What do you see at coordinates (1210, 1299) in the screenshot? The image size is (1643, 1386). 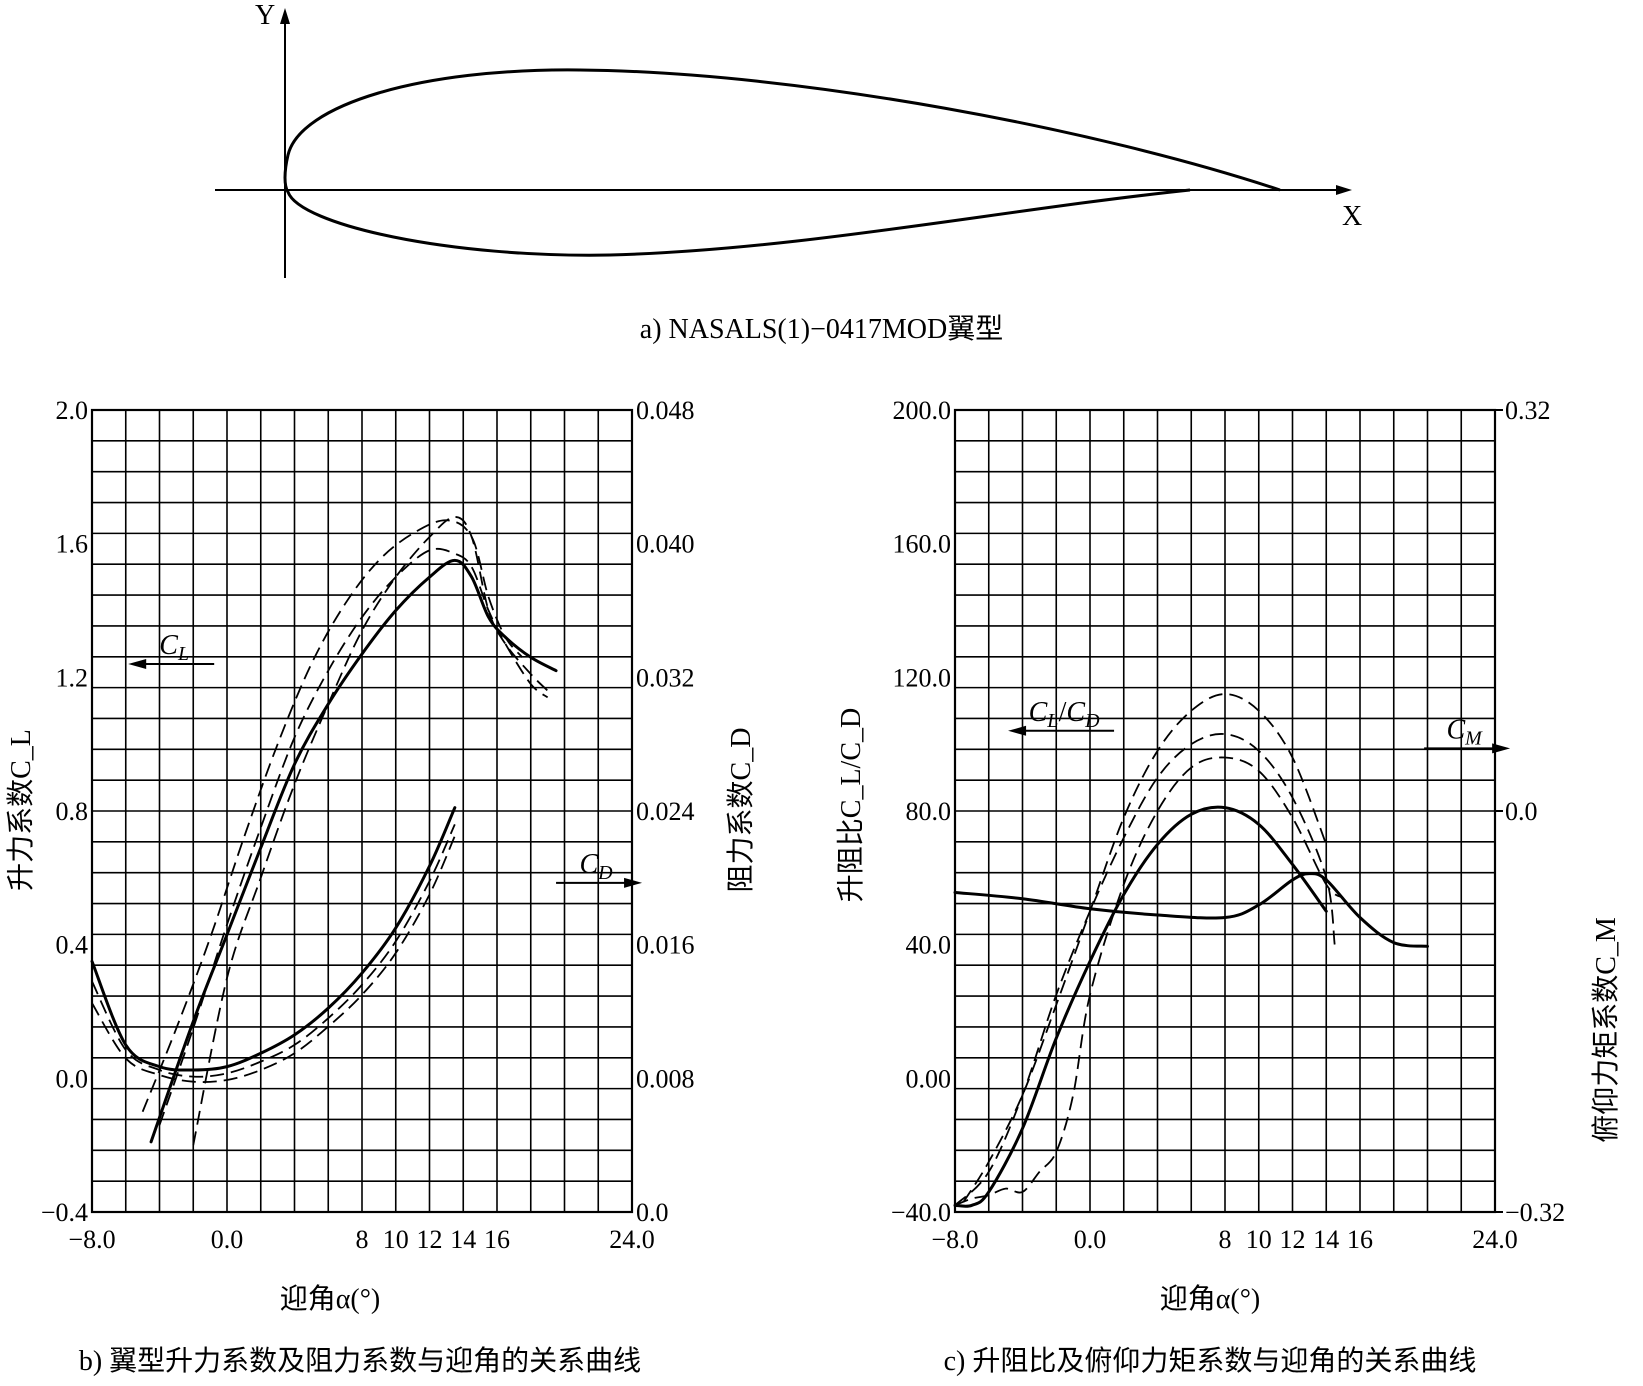 I see `chart-c-x-axis-label: 迎角α(°)` at bounding box center [1210, 1299].